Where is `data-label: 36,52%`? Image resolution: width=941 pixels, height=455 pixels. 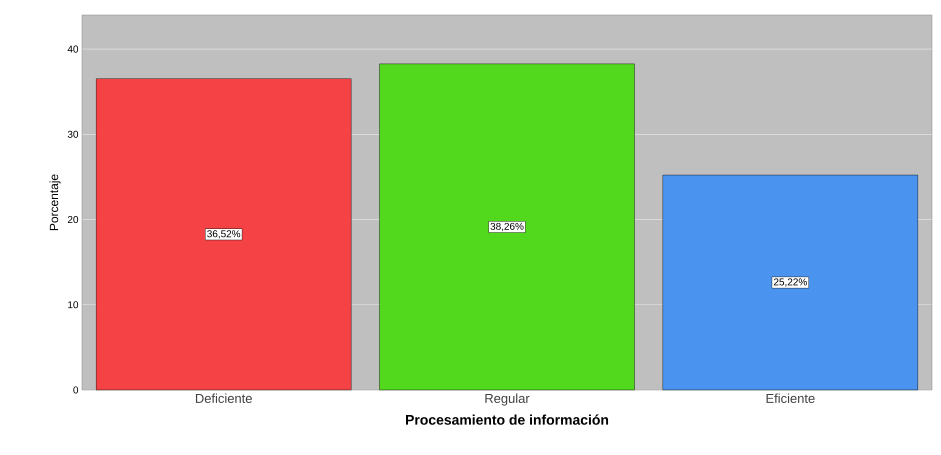 data-label: 36,52% is located at coordinates (223, 234).